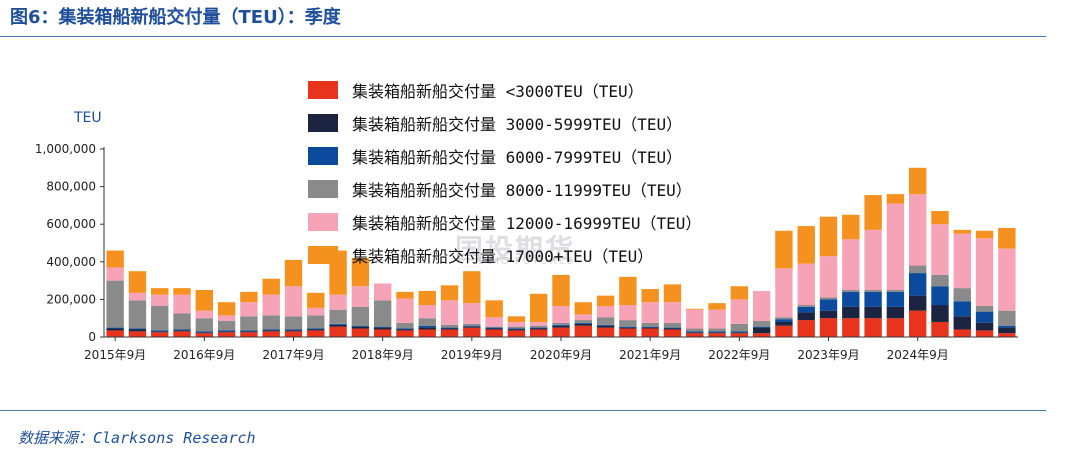 Image resolution: width=1080 pixels, height=456 pixels. Describe the element at coordinates (561, 355) in the screenshot. I see `x-tick-label: 2020年9月` at that location.